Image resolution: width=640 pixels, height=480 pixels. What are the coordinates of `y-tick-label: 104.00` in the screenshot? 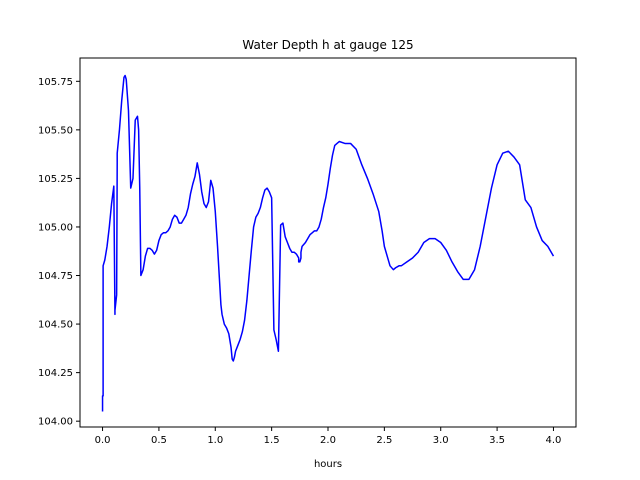 It's located at (55, 422).